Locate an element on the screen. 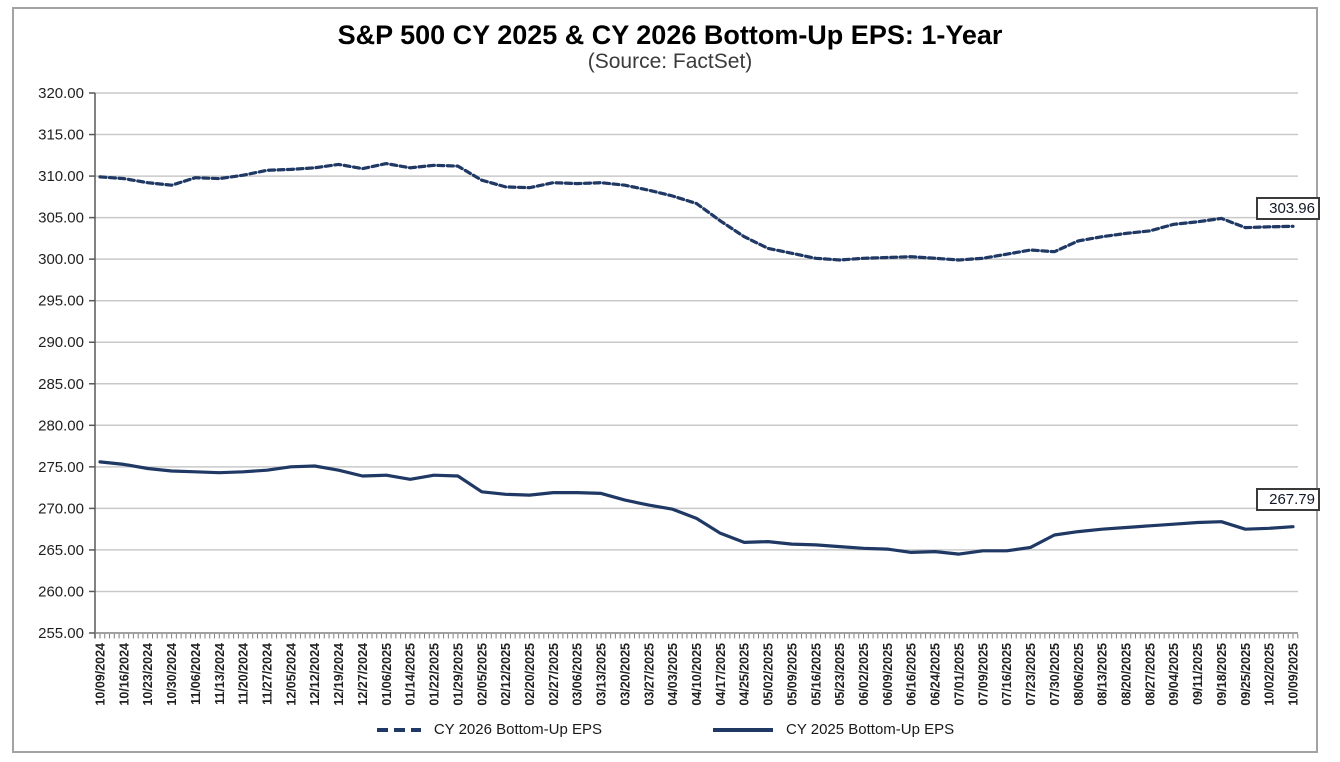 The width and height of the screenshot is (1340, 762). legend-label-cy2026: CY 2026 Bottom-Up EPS is located at coordinates (517, 729).